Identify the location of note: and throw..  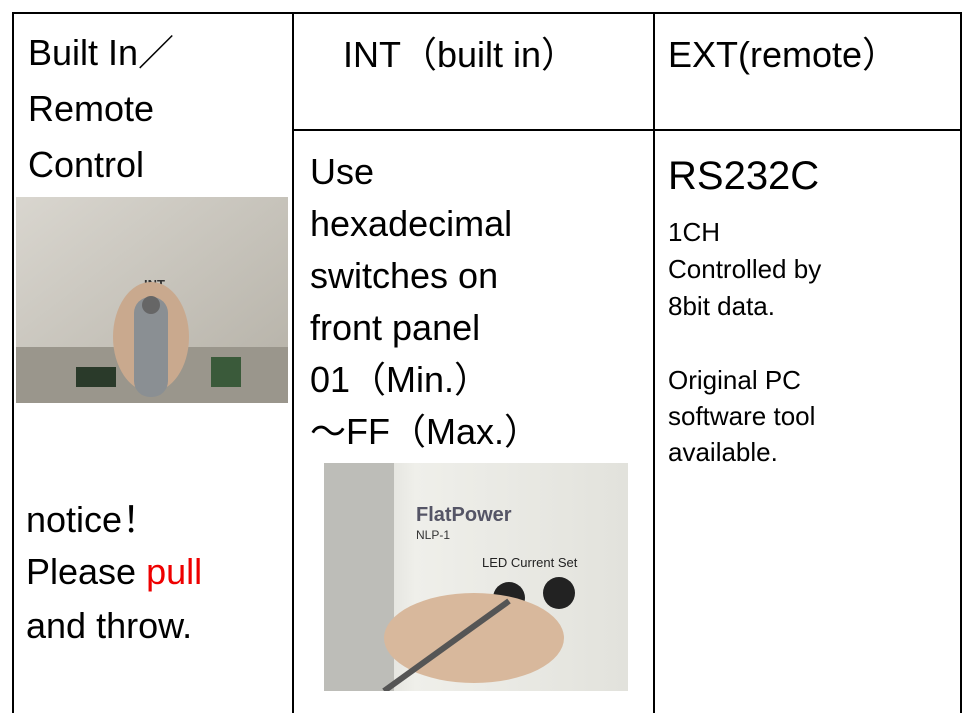
(109, 625).